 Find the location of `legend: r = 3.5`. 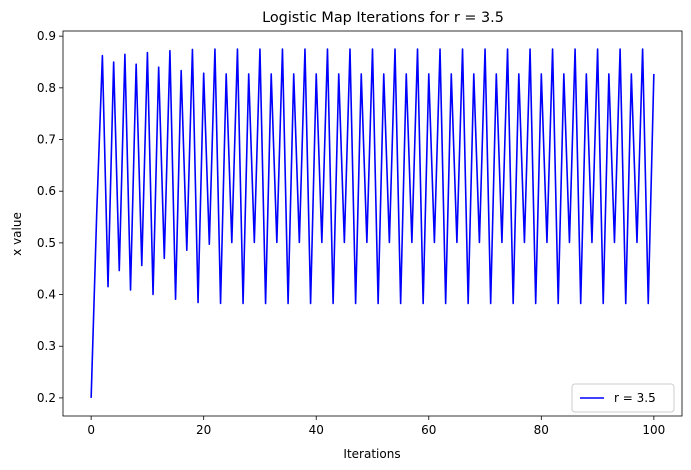

legend: r = 3.5 is located at coordinates (623, 398).